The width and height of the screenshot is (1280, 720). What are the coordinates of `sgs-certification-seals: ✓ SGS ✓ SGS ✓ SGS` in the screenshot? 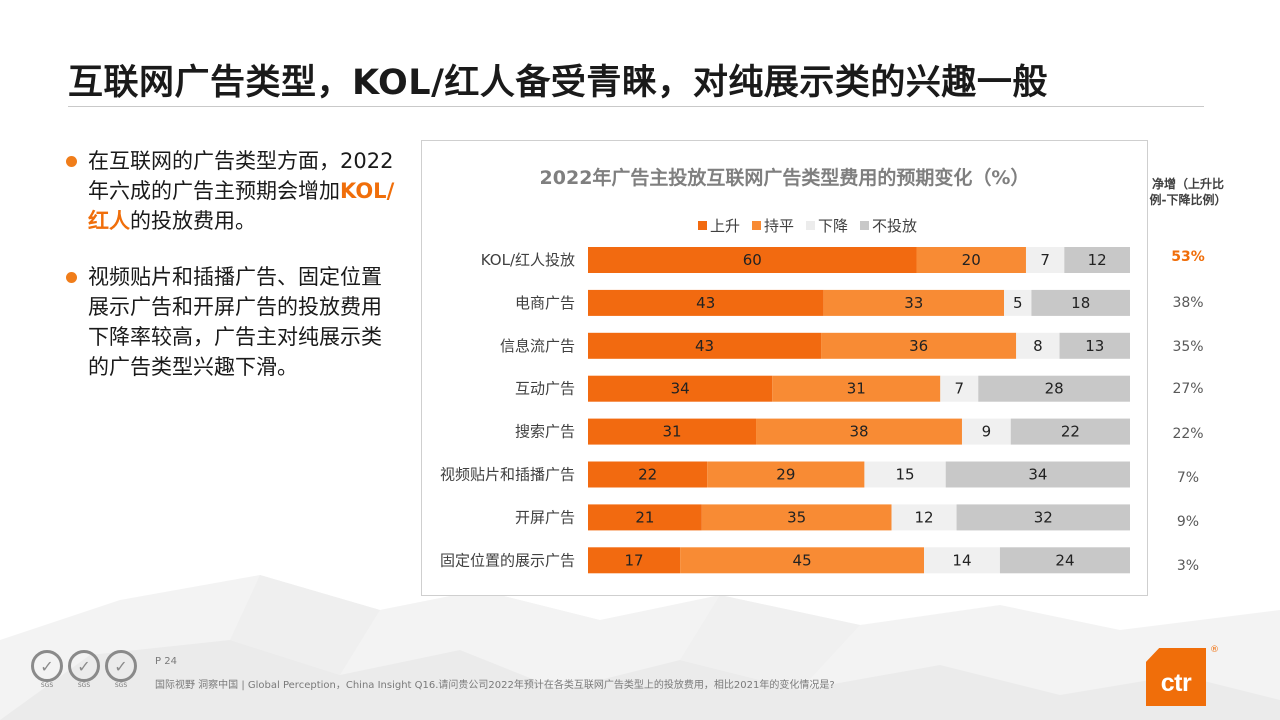 It's located at (84, 670).